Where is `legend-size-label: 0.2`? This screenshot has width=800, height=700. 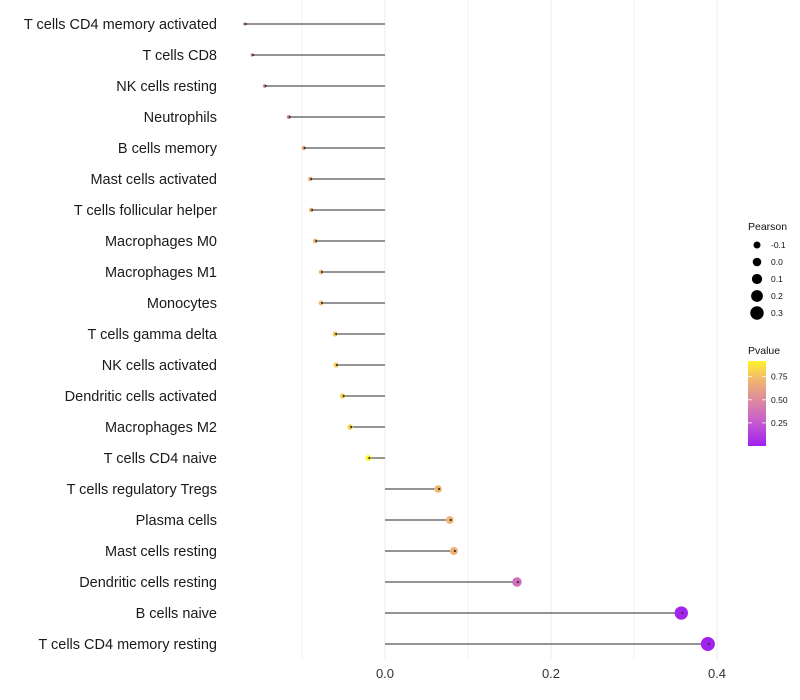 legend-size-label: 0.2 is located at coordinates (777, 296).